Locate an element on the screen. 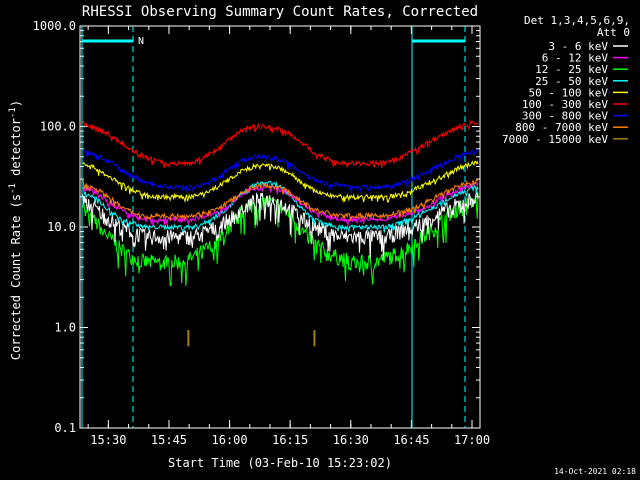 Image resolution: width=640 pixels, height=480 pixels. legend-entry-label: 6 - 12 keV is located at coordinates (575, 58).